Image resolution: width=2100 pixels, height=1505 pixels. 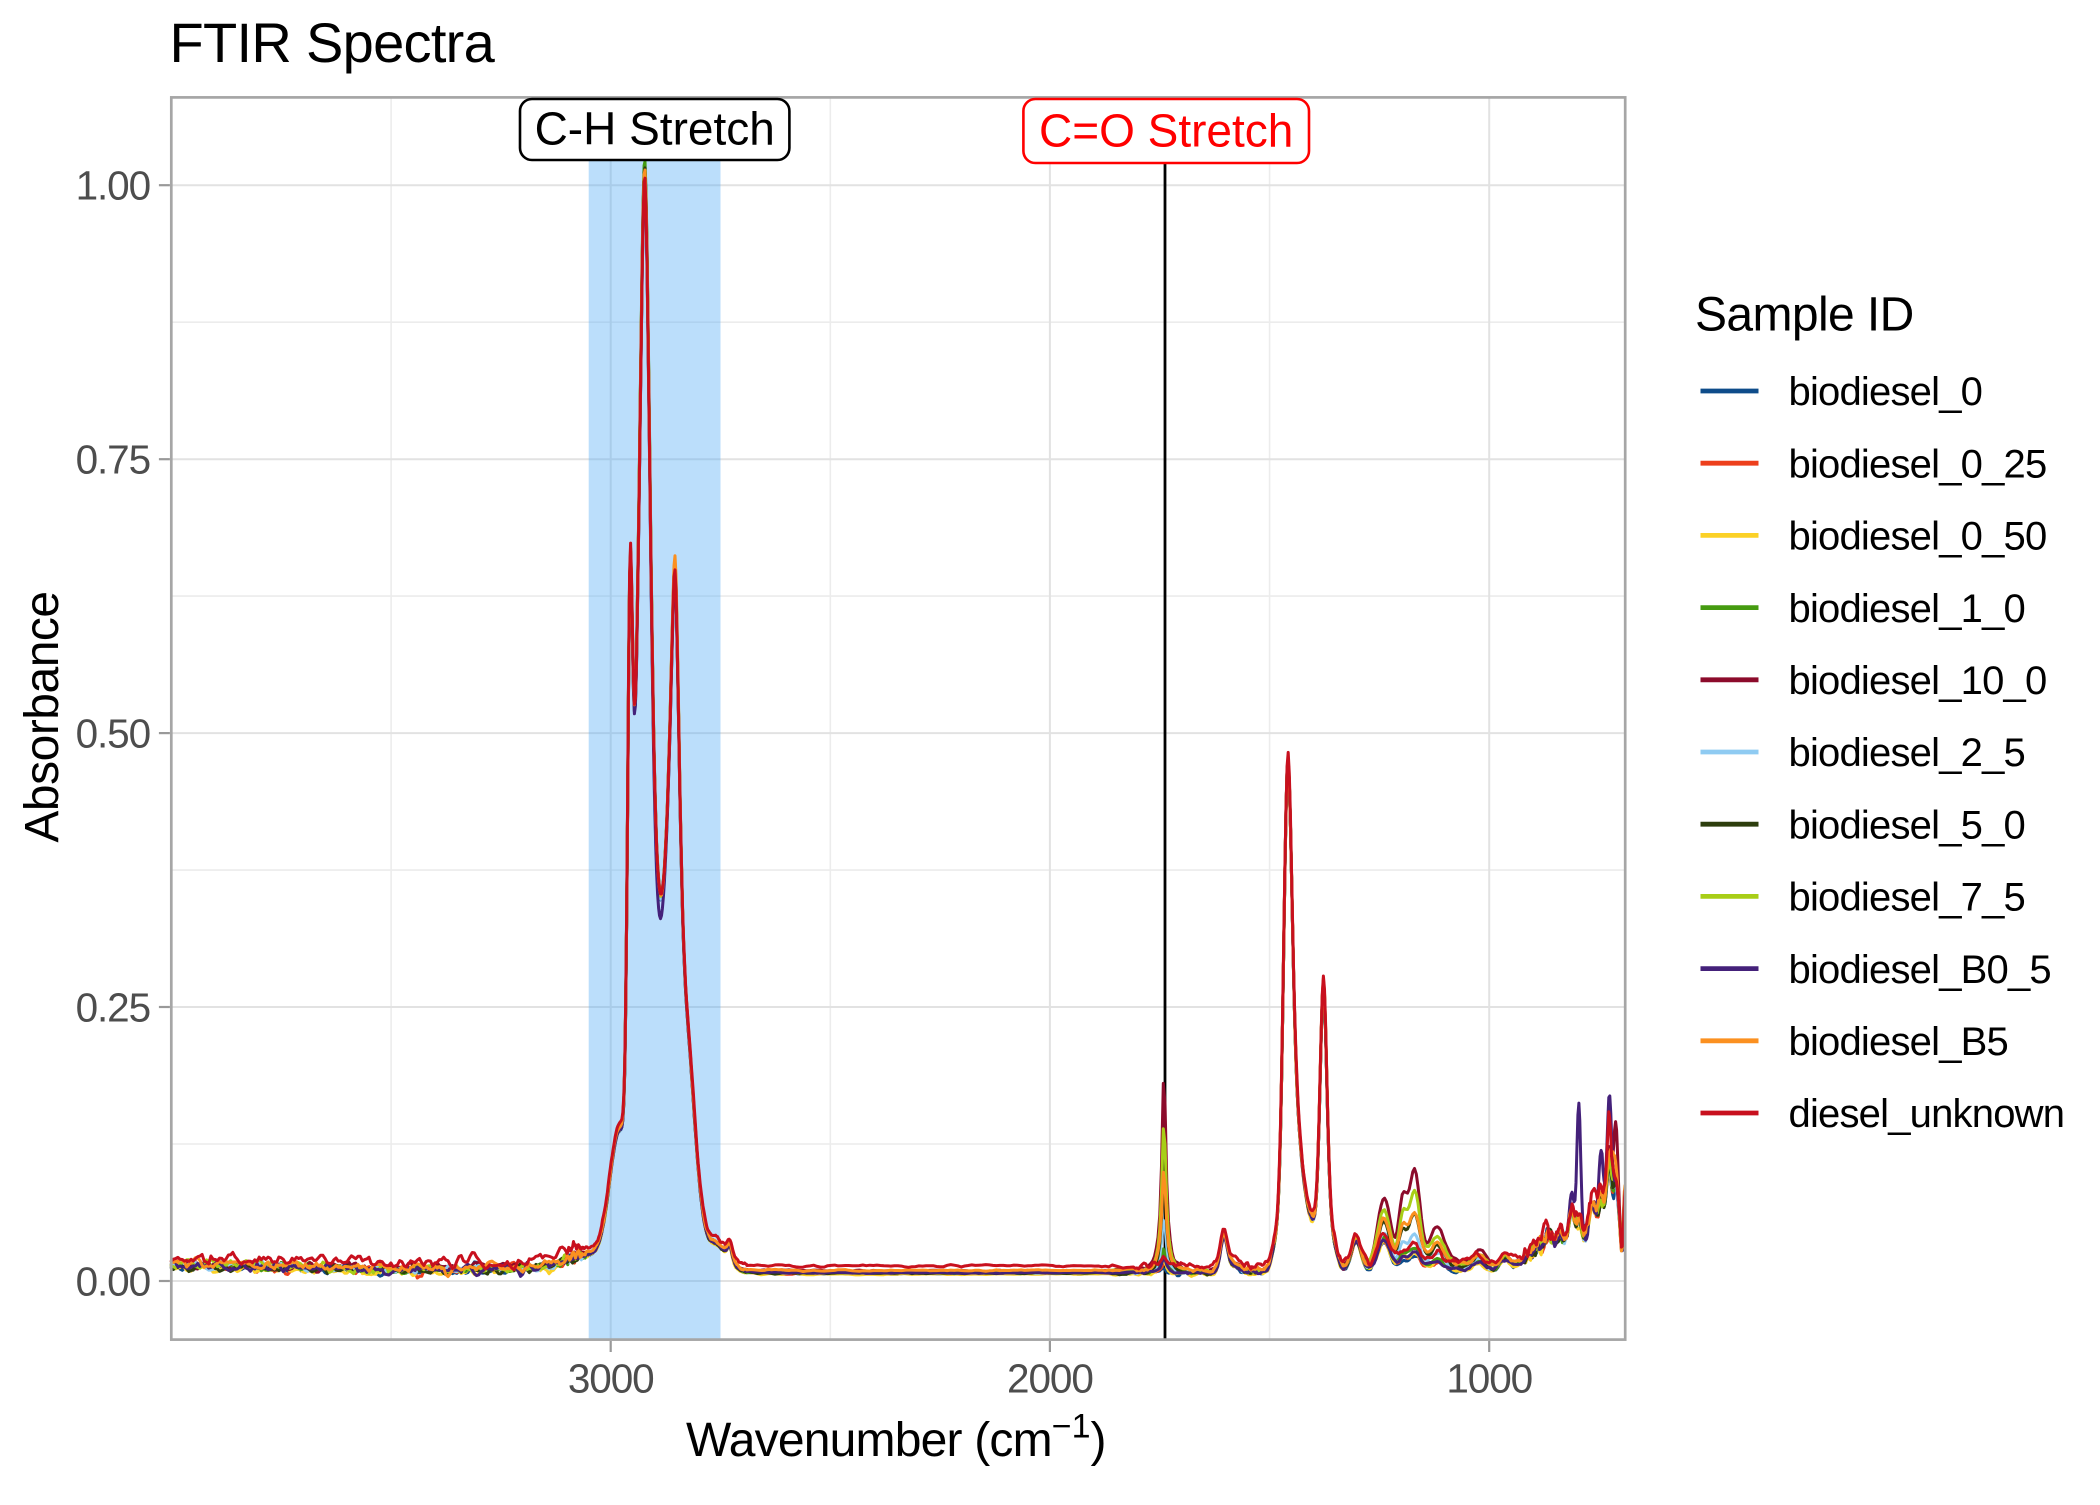 I want to click on svg-text: 1000, so click(x=1489, y=1379).